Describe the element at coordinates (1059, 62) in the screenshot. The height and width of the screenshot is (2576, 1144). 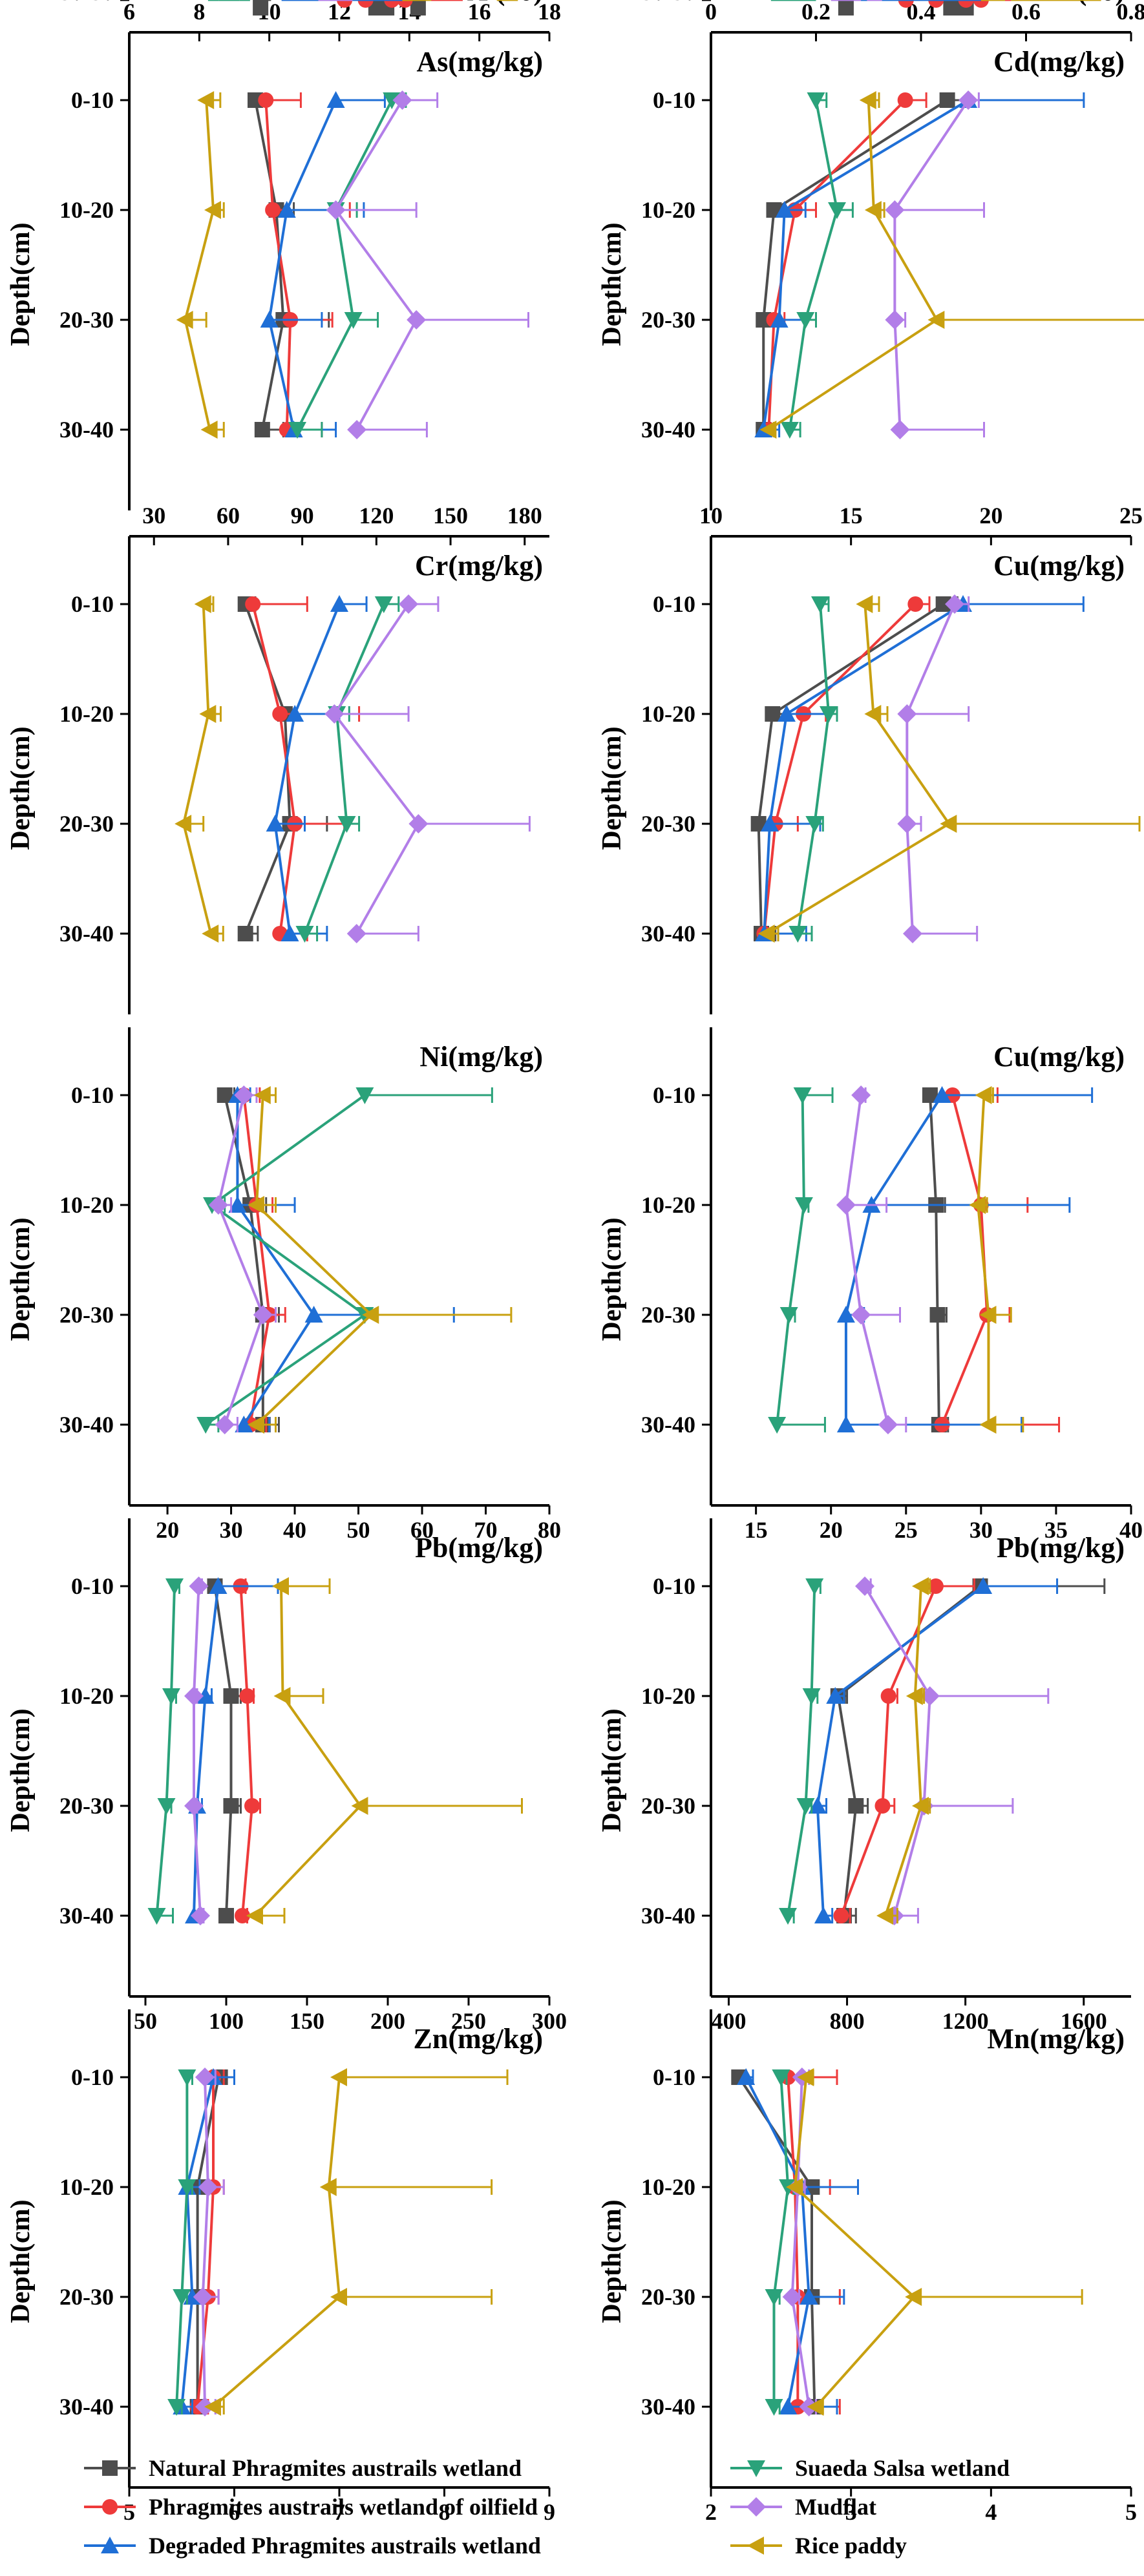
I see `panel-title: Cd(mg/kg)` at that location.